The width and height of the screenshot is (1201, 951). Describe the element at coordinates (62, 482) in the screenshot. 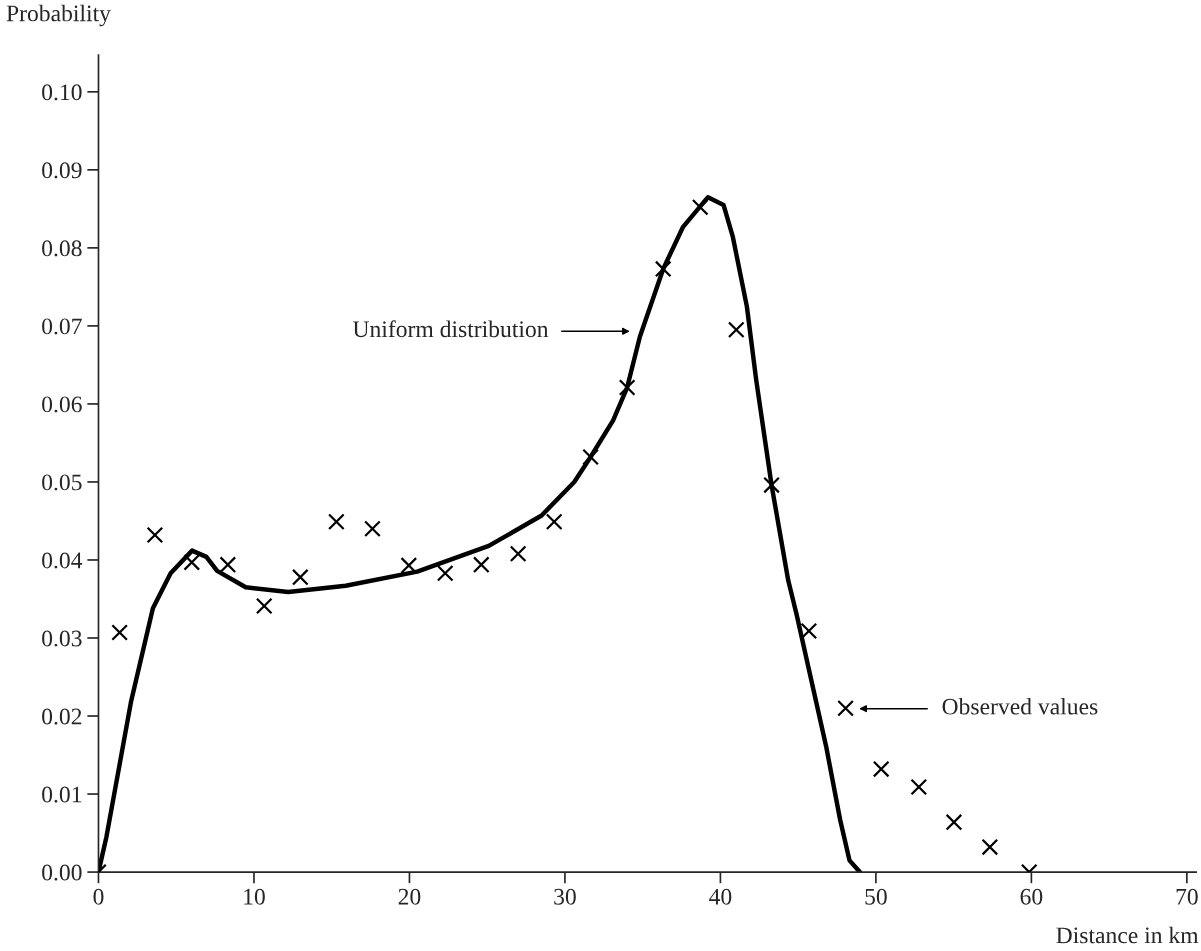

I see `y-tick-label: 0.05` at that location.